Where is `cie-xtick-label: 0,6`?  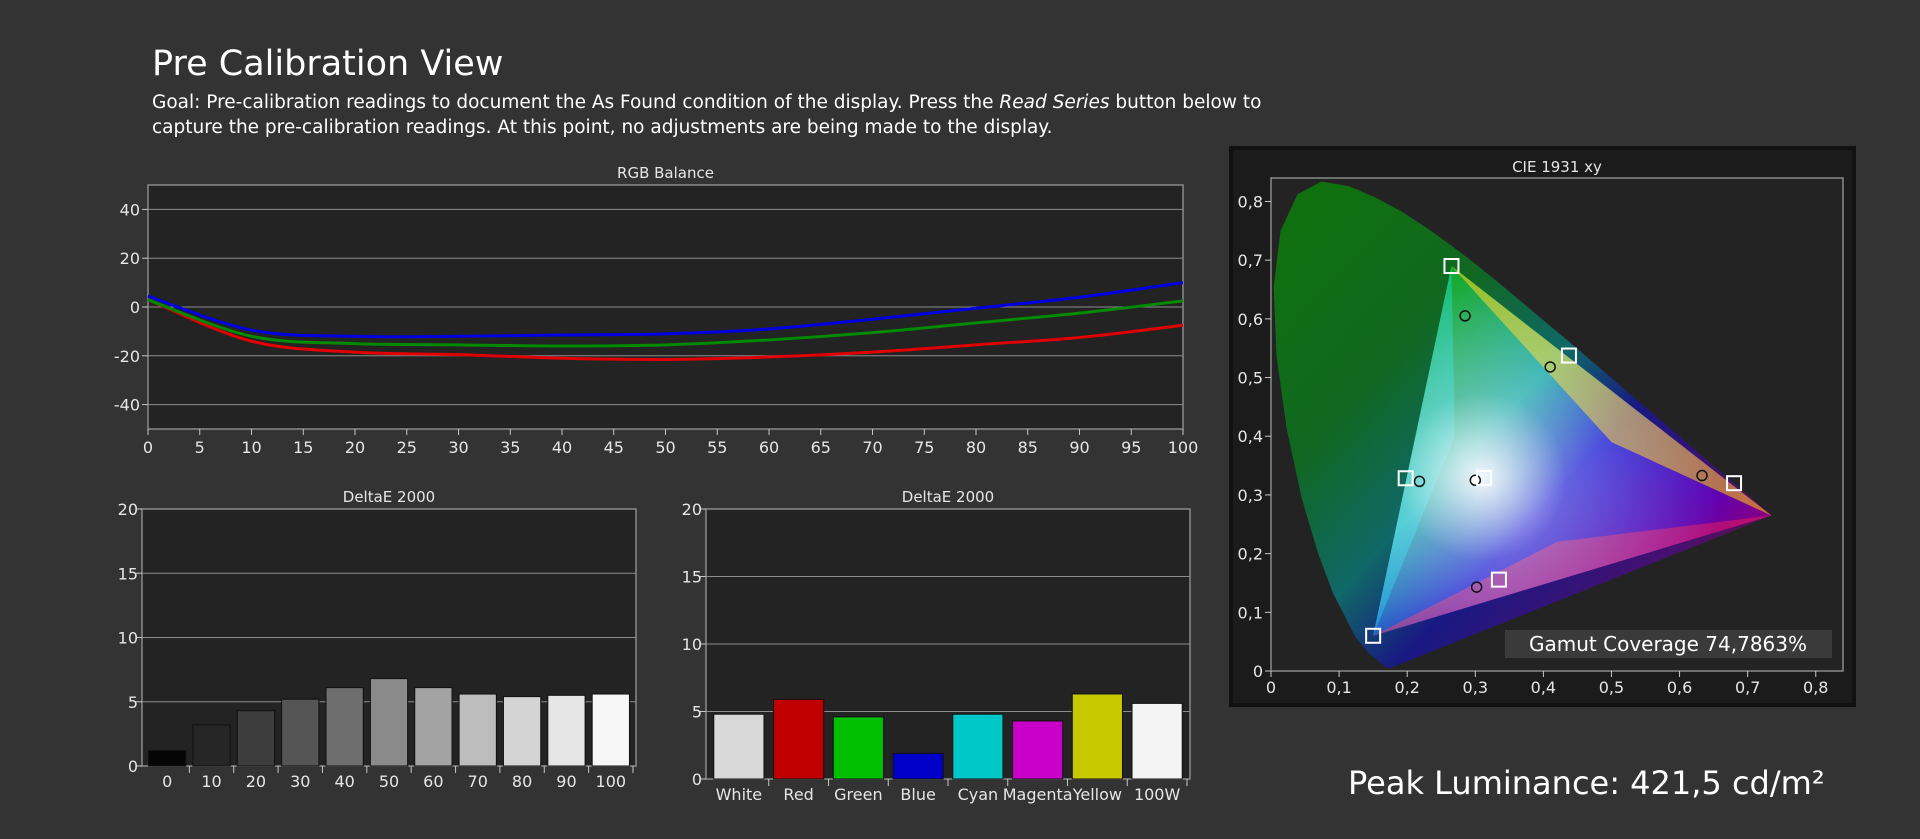
cie-xtick-label: 0,6 is located at coordinates (1679, 687).